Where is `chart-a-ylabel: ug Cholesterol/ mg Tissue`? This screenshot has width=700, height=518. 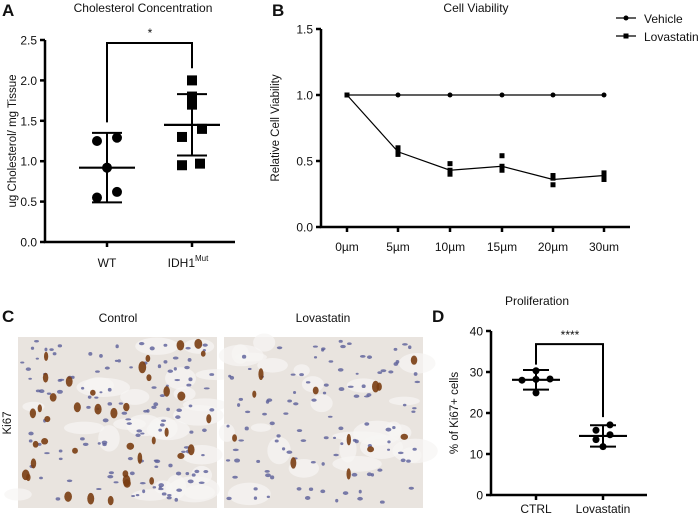 chart-a-ylabel: ug Cholesterol/ mg Tissue is located at coordinates (13, 141).